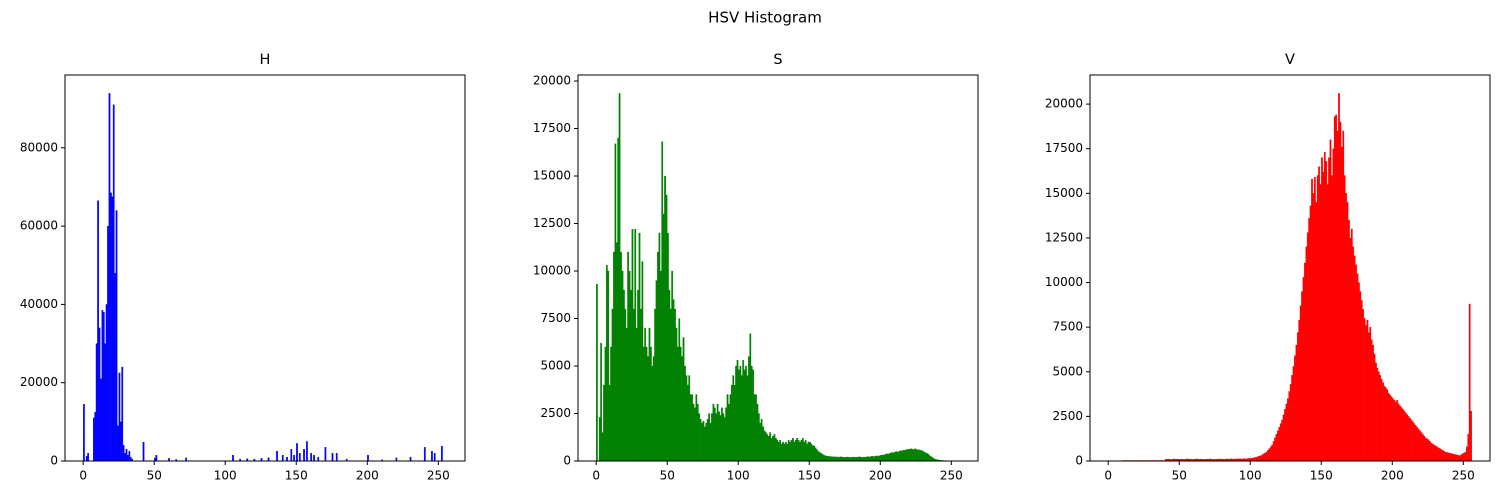 The height and width of the screenshot is (495, 1500). I want to click on subplot-title: H, so click(265, 60).